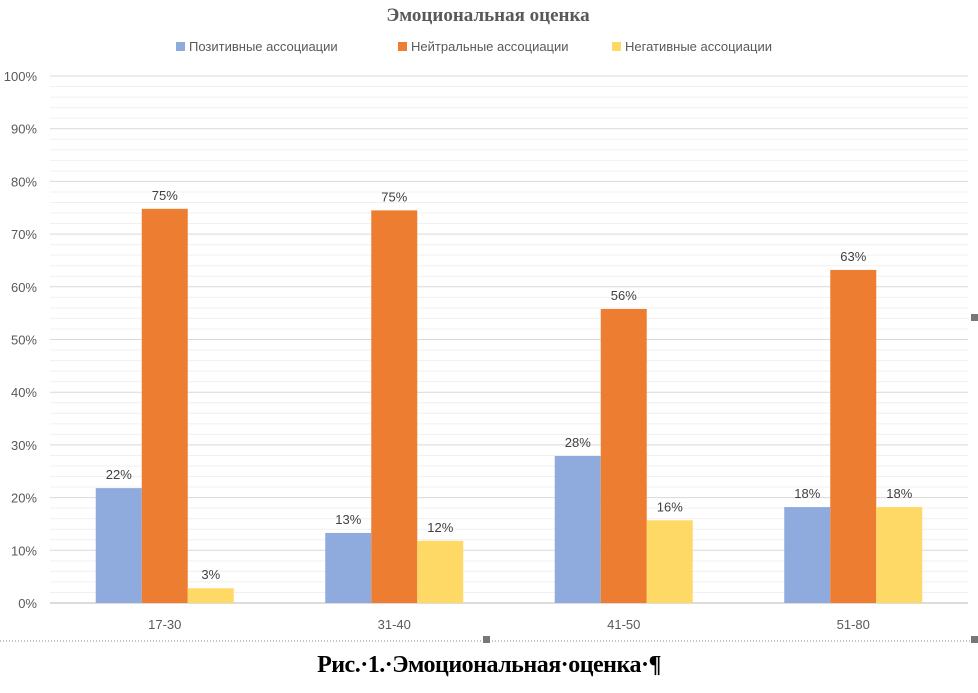 The image size is (978, 693). Describe the element at coordinates (27, 603) in the screenshot. I see `y-tick-label: 0%` at that location.